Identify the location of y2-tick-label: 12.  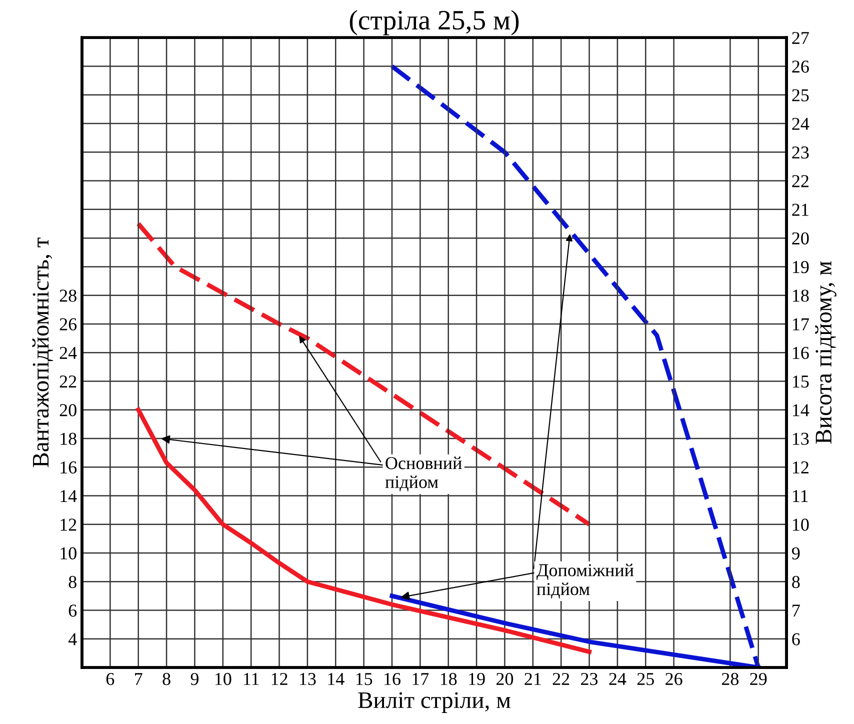
(800, 467).